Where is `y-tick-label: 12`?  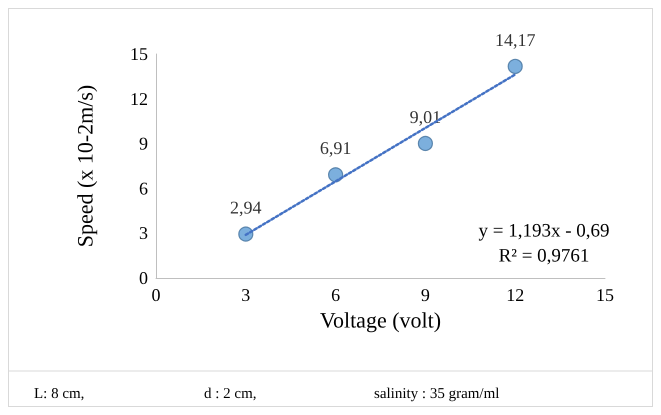 y-tick-label: 12 is located at coordinates (139, 98).